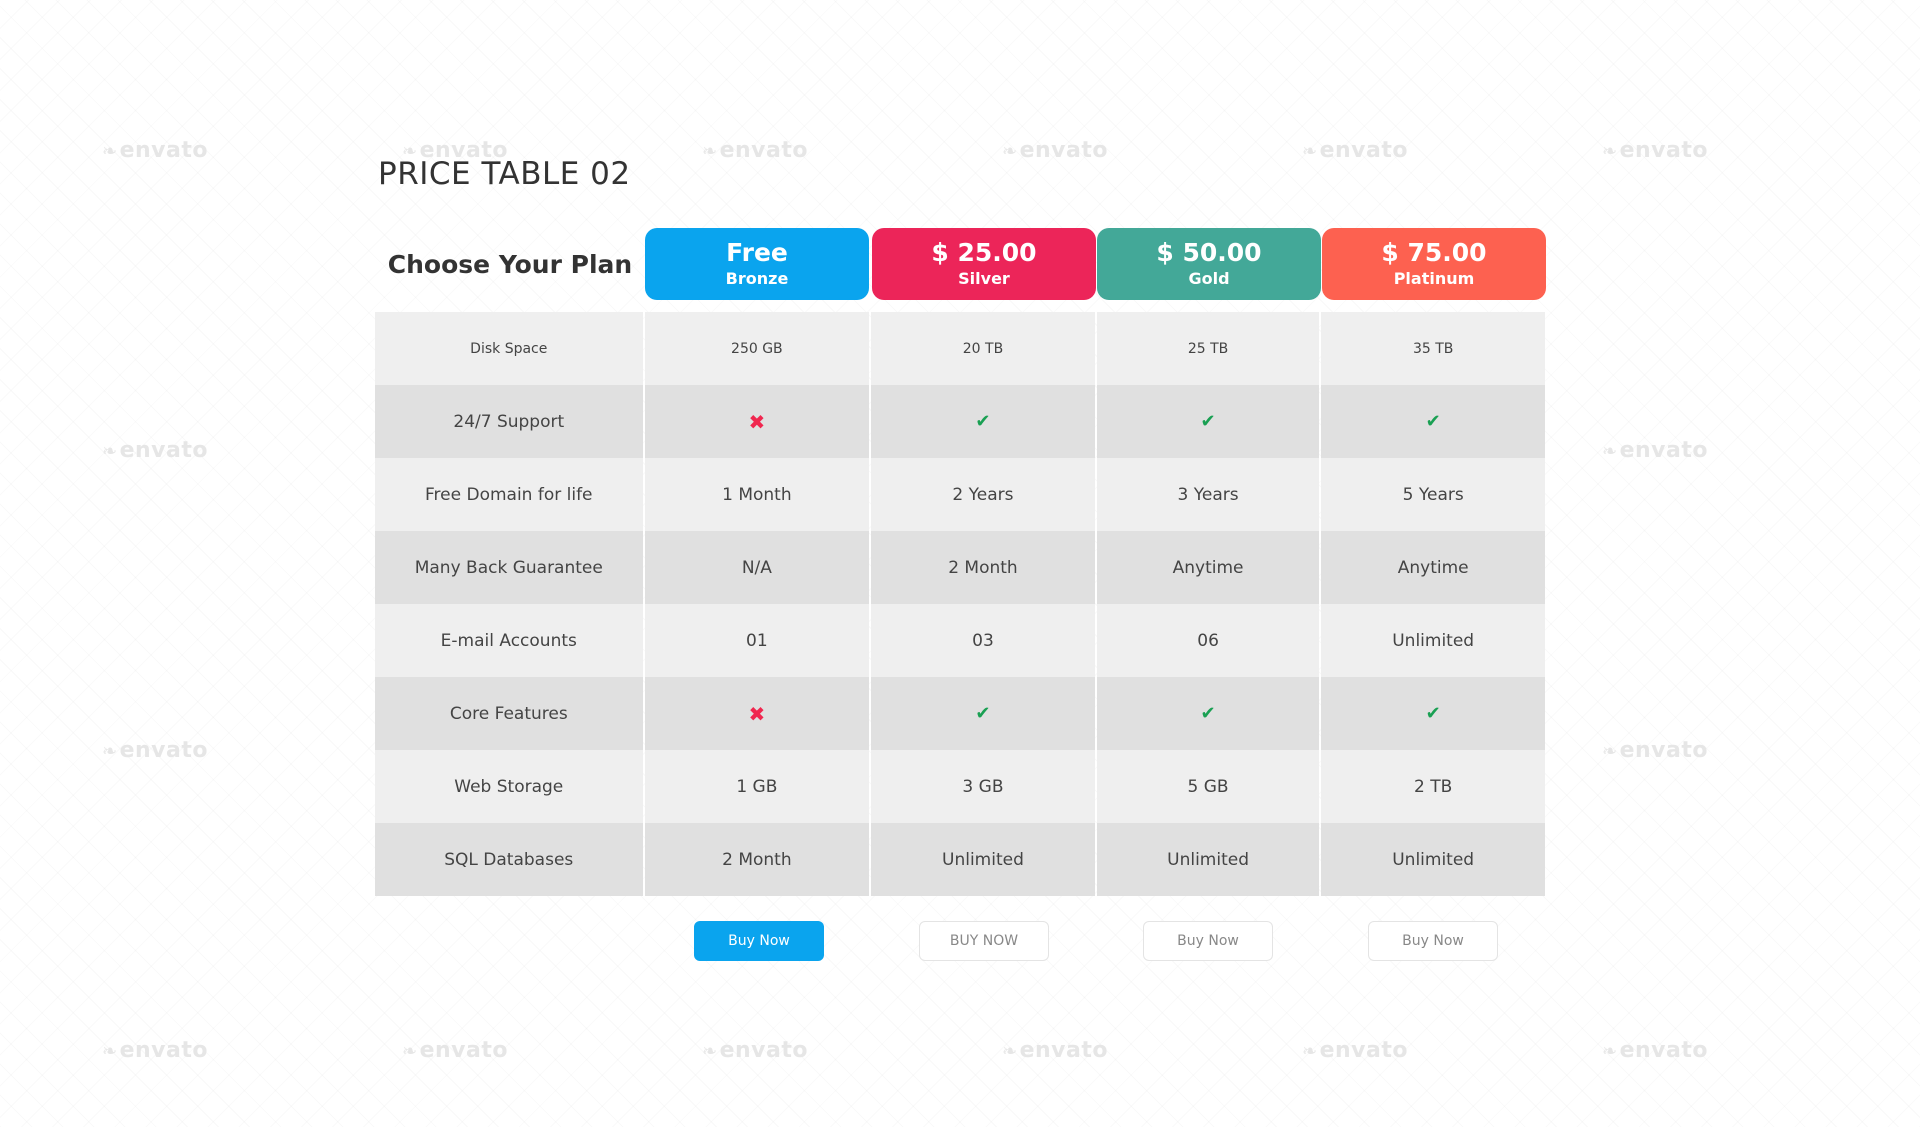 This screenshot has width=1920, height=1127. I want to click on feature-value: N/A, so click(757, 567).